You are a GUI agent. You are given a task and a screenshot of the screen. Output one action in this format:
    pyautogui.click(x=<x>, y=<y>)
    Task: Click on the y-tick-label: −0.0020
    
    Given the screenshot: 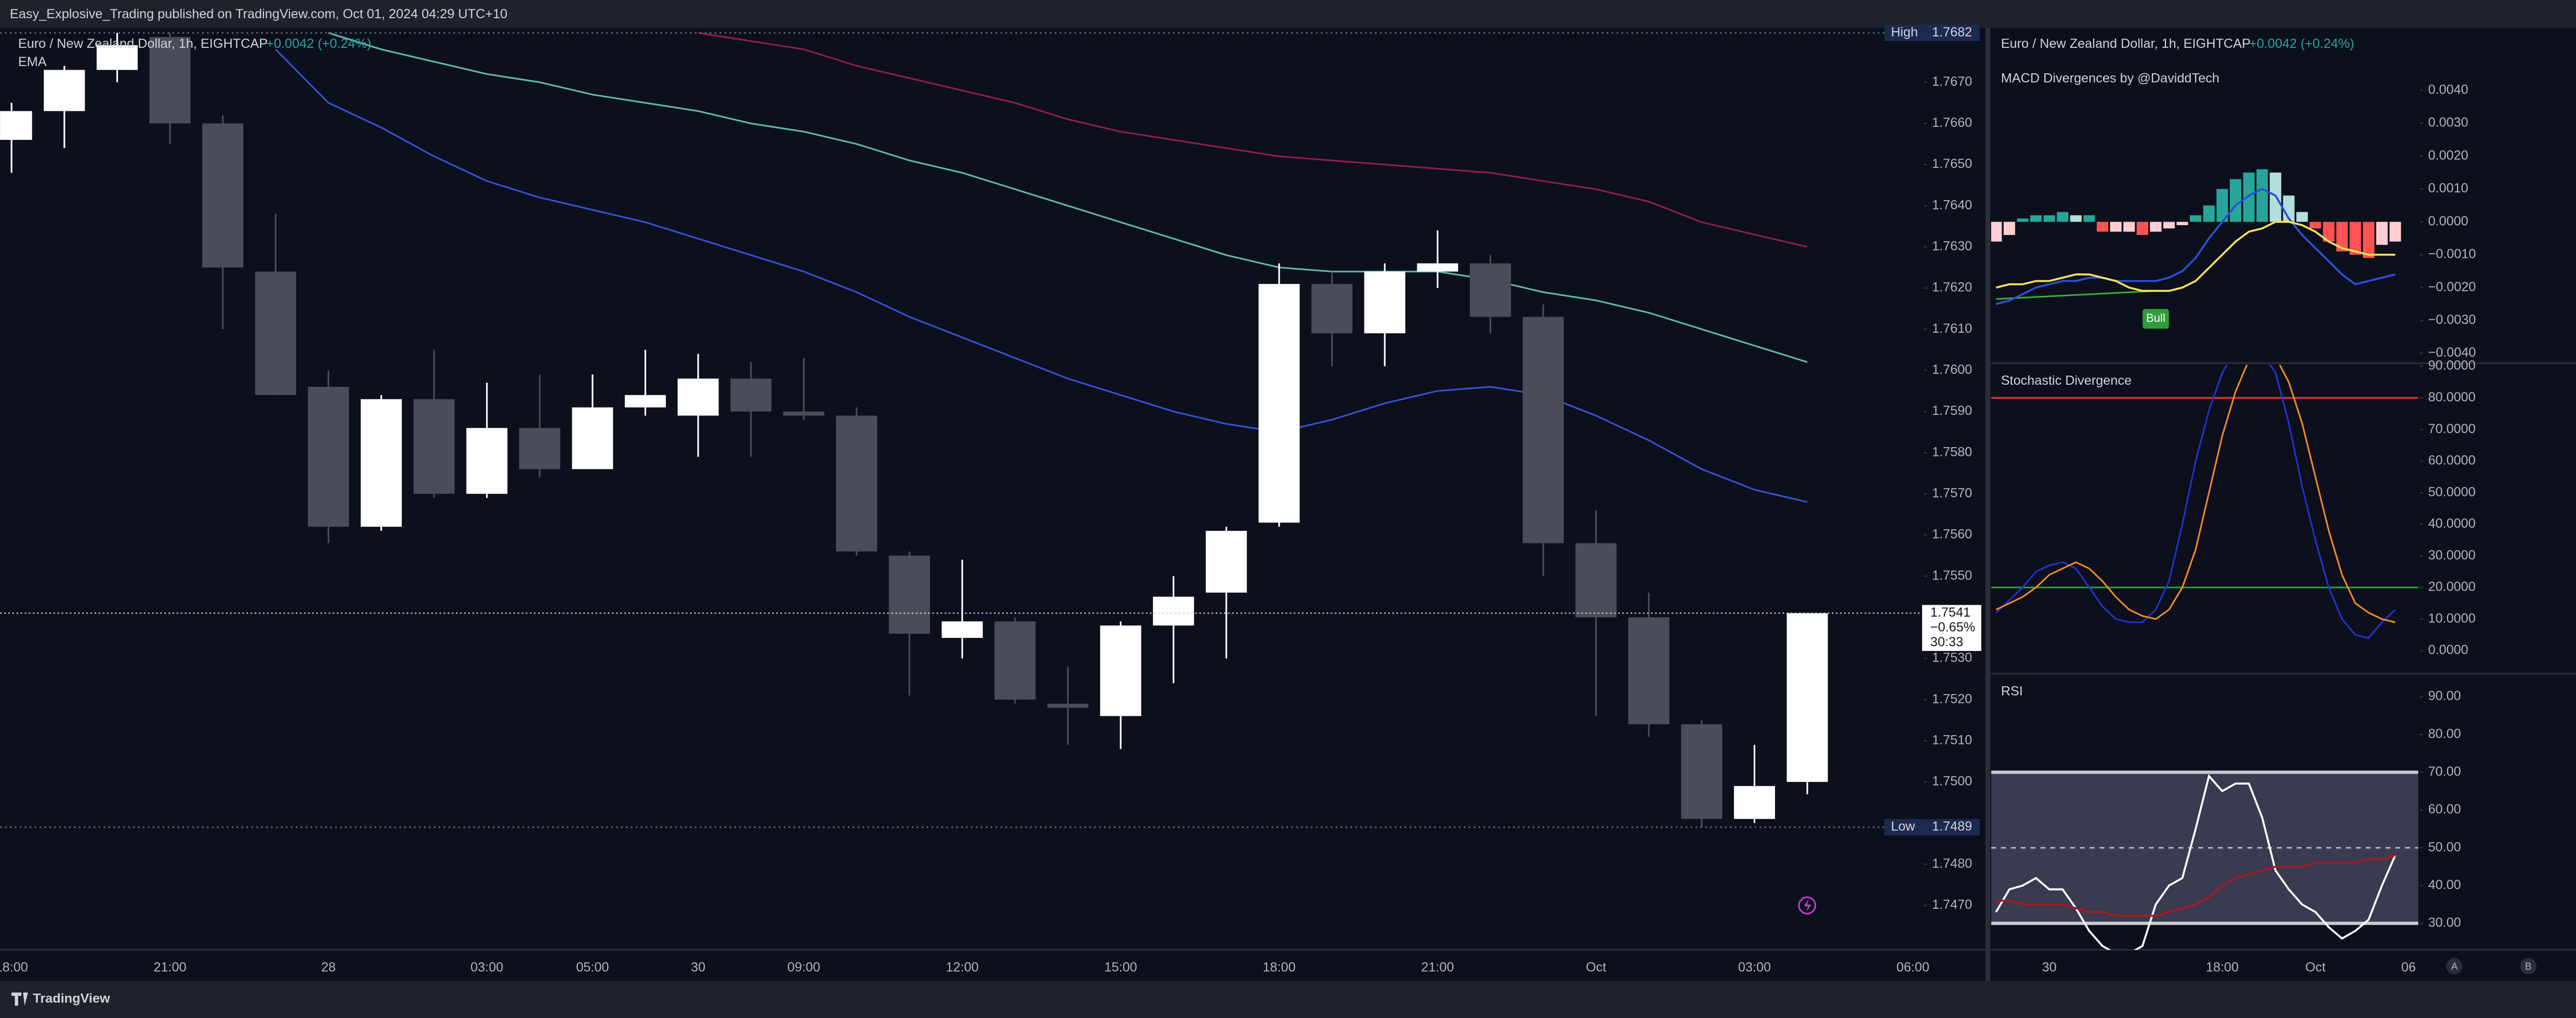 What is the action you would take?
    pyautogui.click(x=2452, y=287)
    